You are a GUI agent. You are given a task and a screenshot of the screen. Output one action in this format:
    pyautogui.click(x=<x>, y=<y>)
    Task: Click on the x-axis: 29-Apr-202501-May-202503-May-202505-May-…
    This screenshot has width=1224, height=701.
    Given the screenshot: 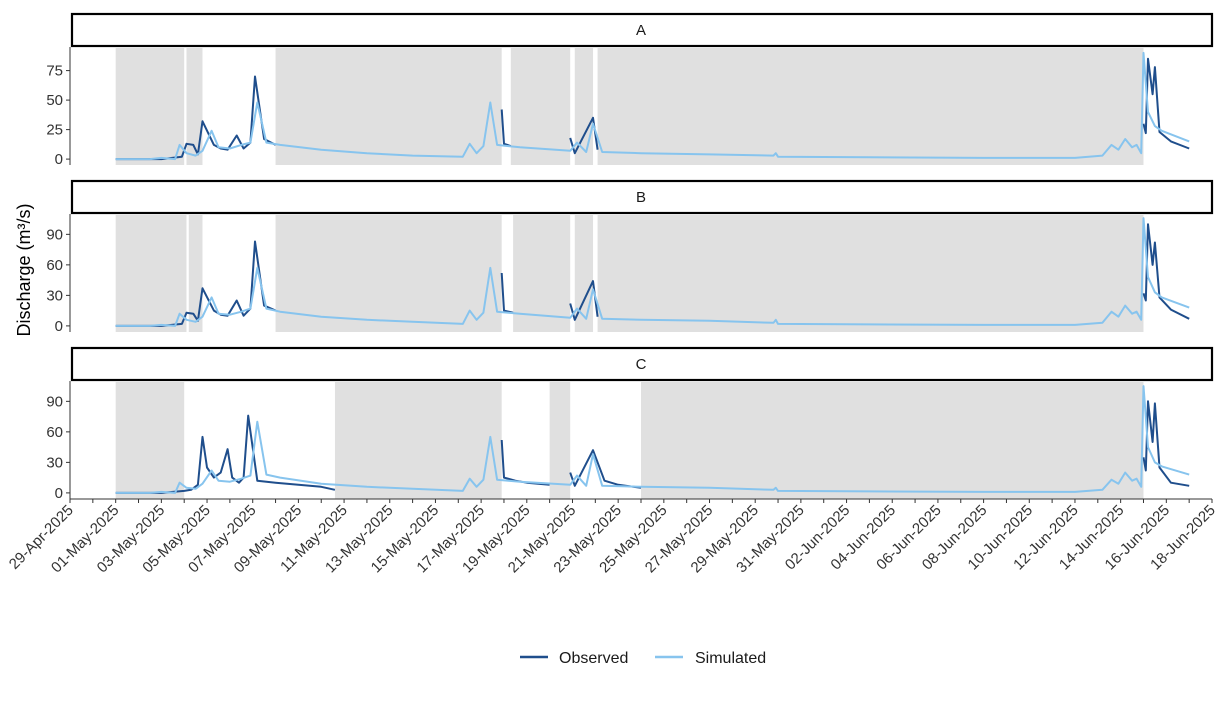 What is the action you would take?
    pyautogui.click(x=612, y=537)
    